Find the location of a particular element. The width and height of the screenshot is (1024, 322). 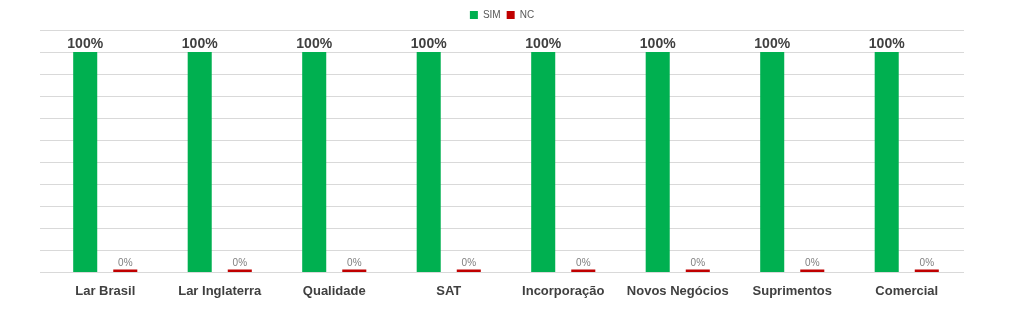

x-tick-label: Novos Negócios is located at coordinates (677, 290).